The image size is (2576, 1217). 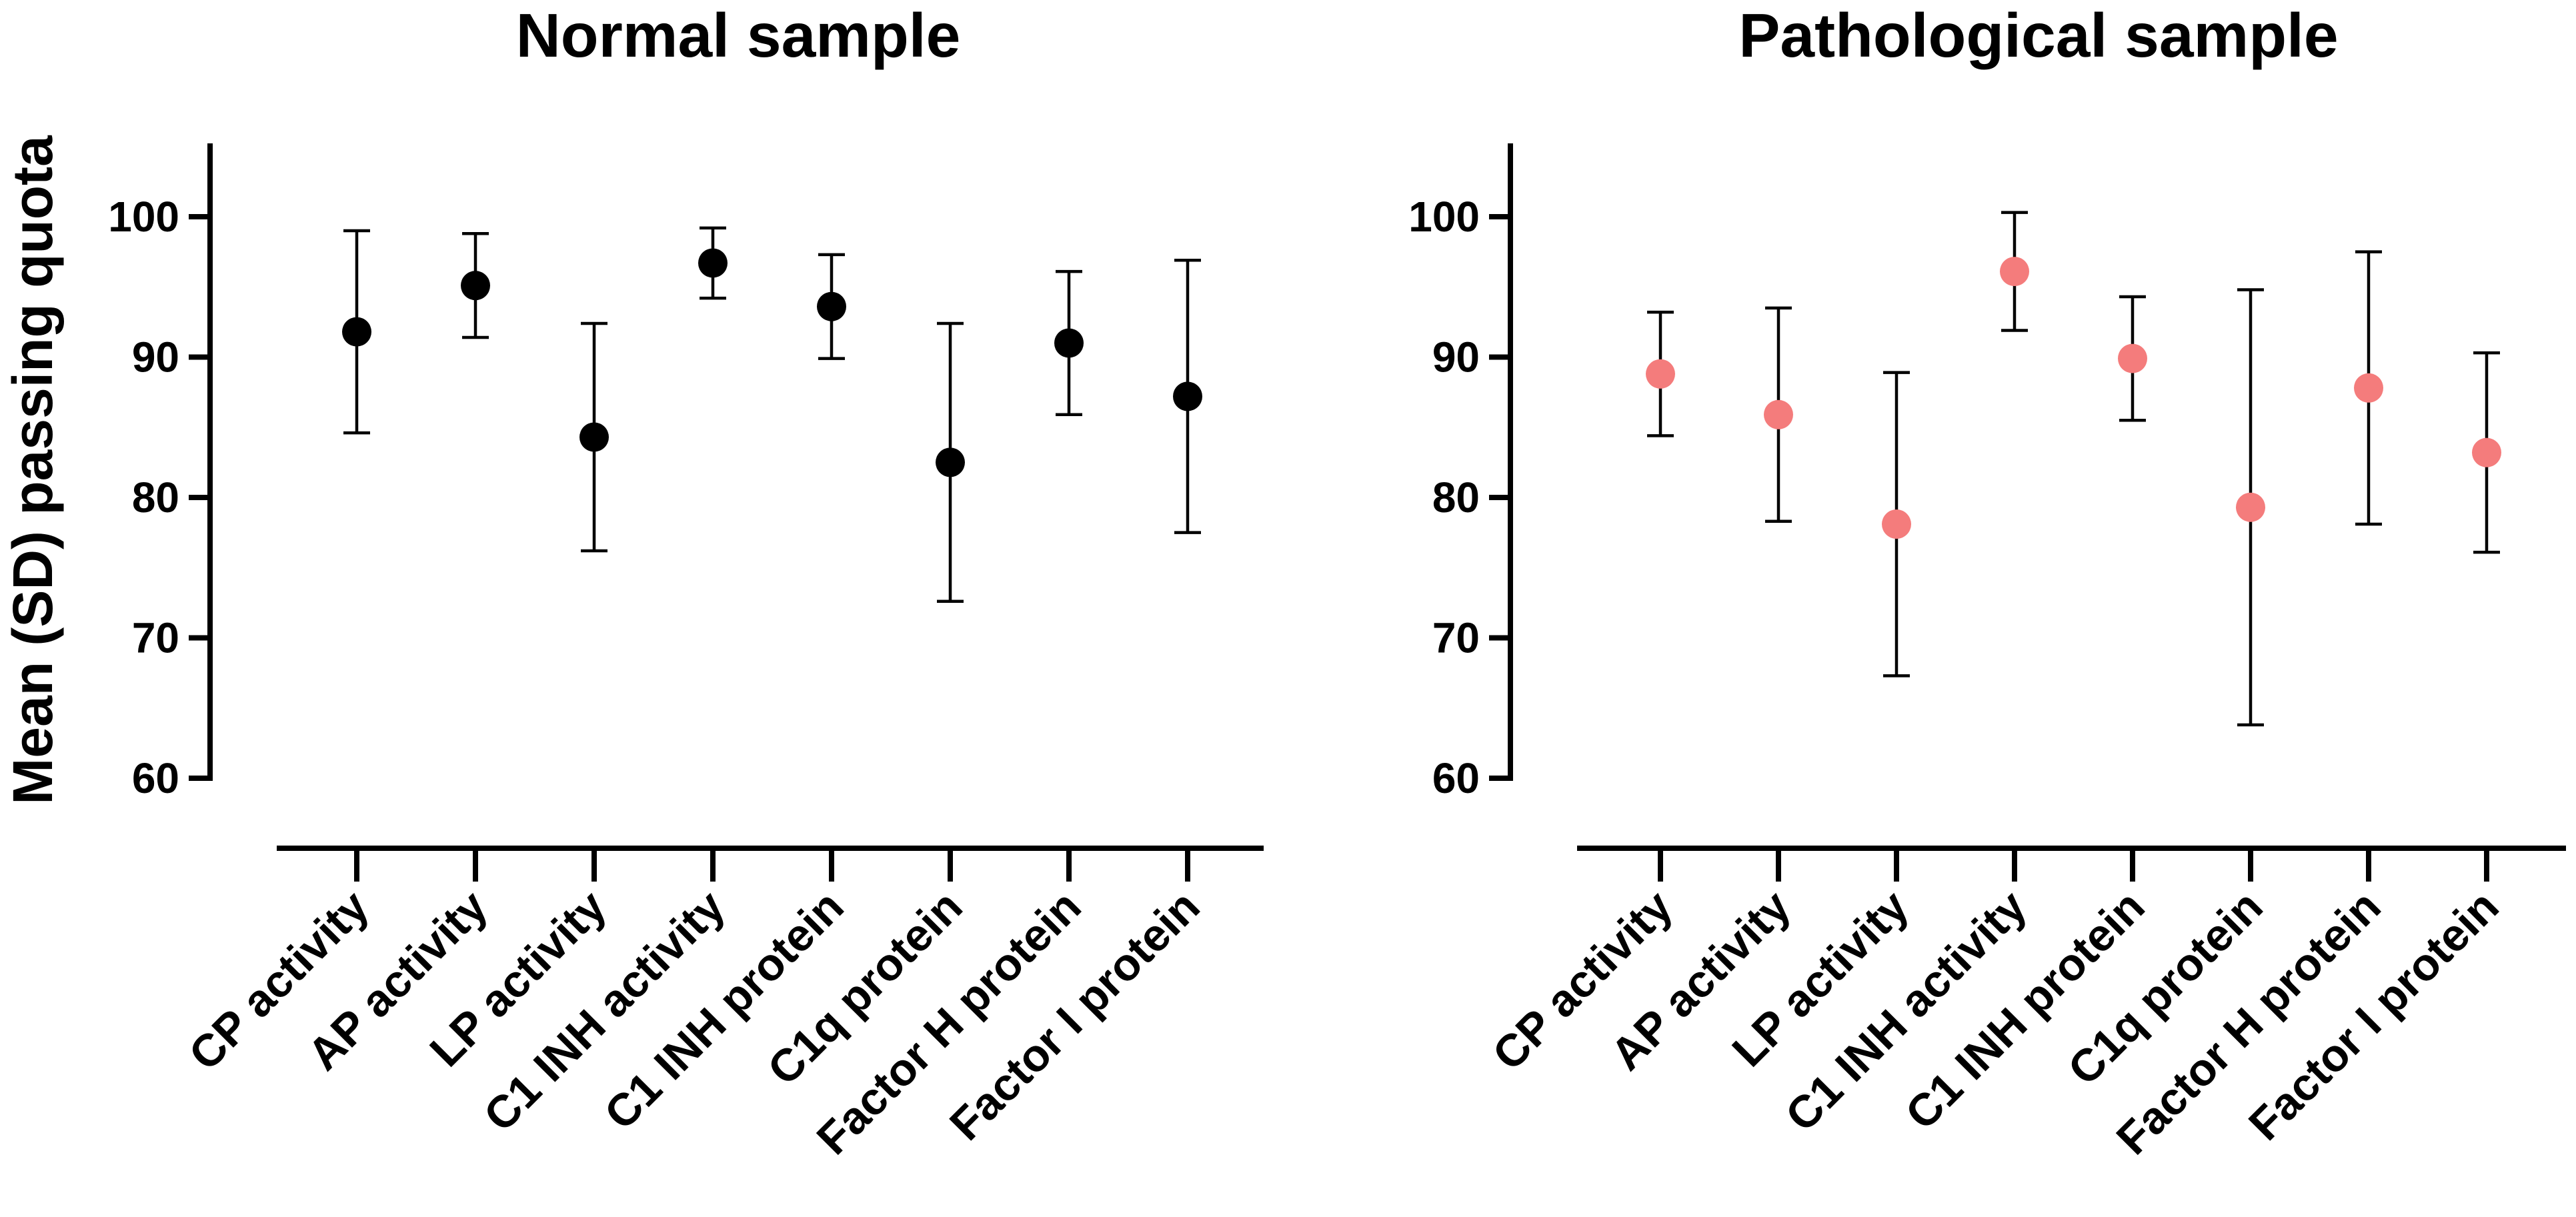 What do you see at coordinates (2014, 272) in the screenshot?
I see `pathological-sample-point-c1-inh-activity` at bounding box center [2014, 272].